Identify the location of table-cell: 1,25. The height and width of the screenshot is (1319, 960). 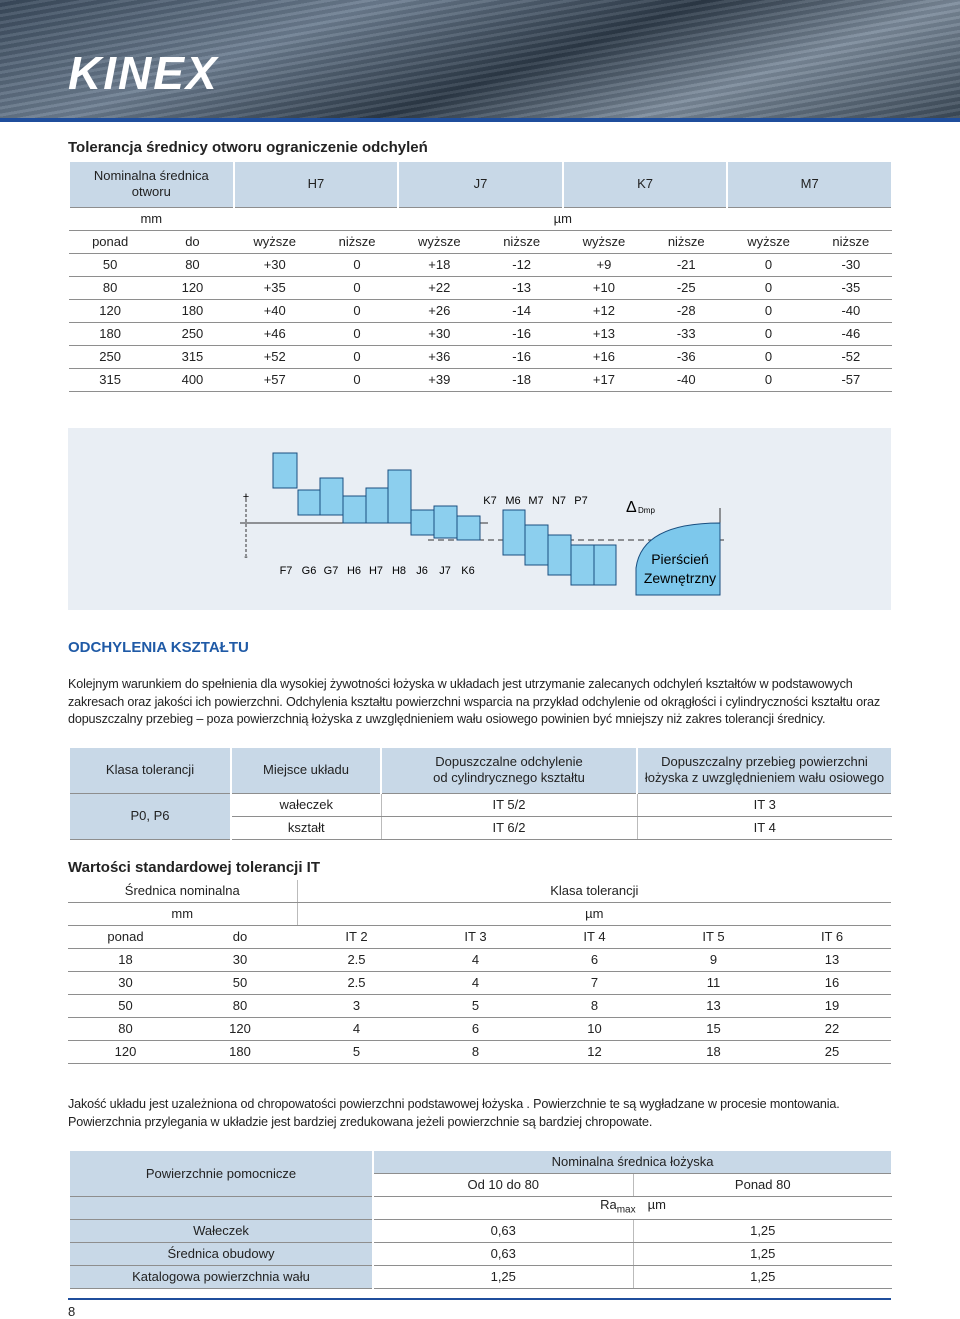
(762, 1277).